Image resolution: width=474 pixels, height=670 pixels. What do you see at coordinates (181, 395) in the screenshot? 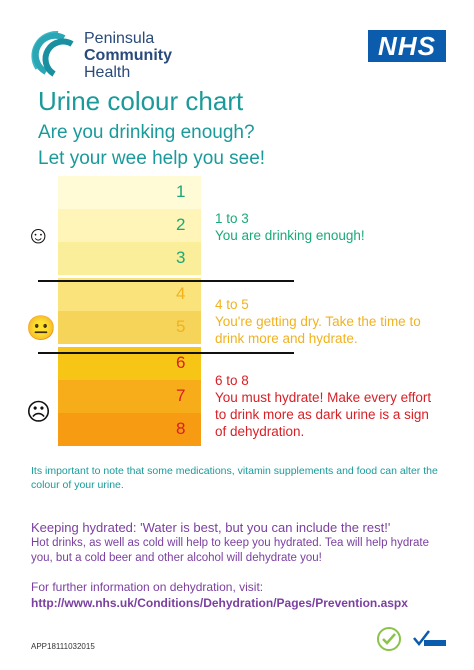
I see `level-number-7: 7` at bounding box center [181, 395].